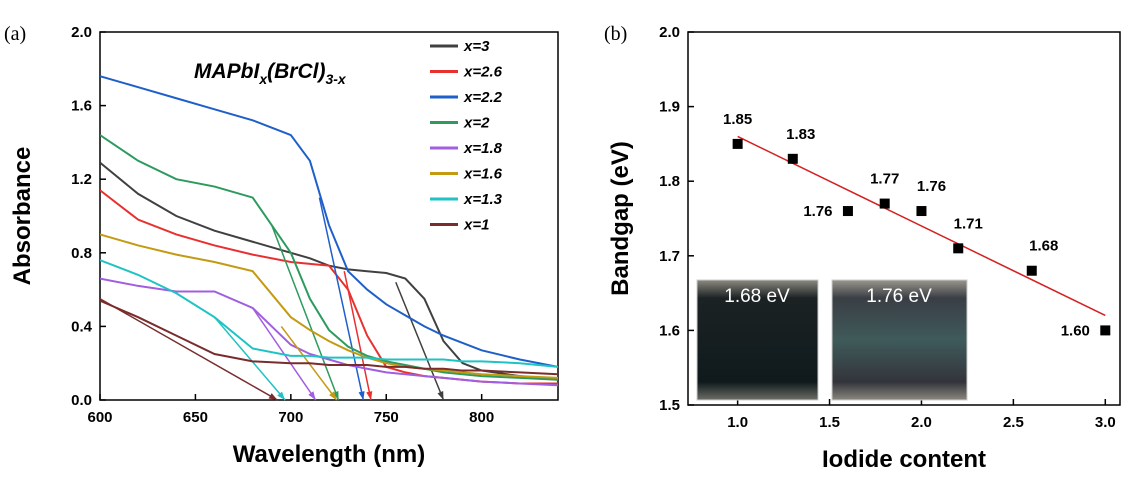  I want to click on data-label: 1.77, so click(884, 179).